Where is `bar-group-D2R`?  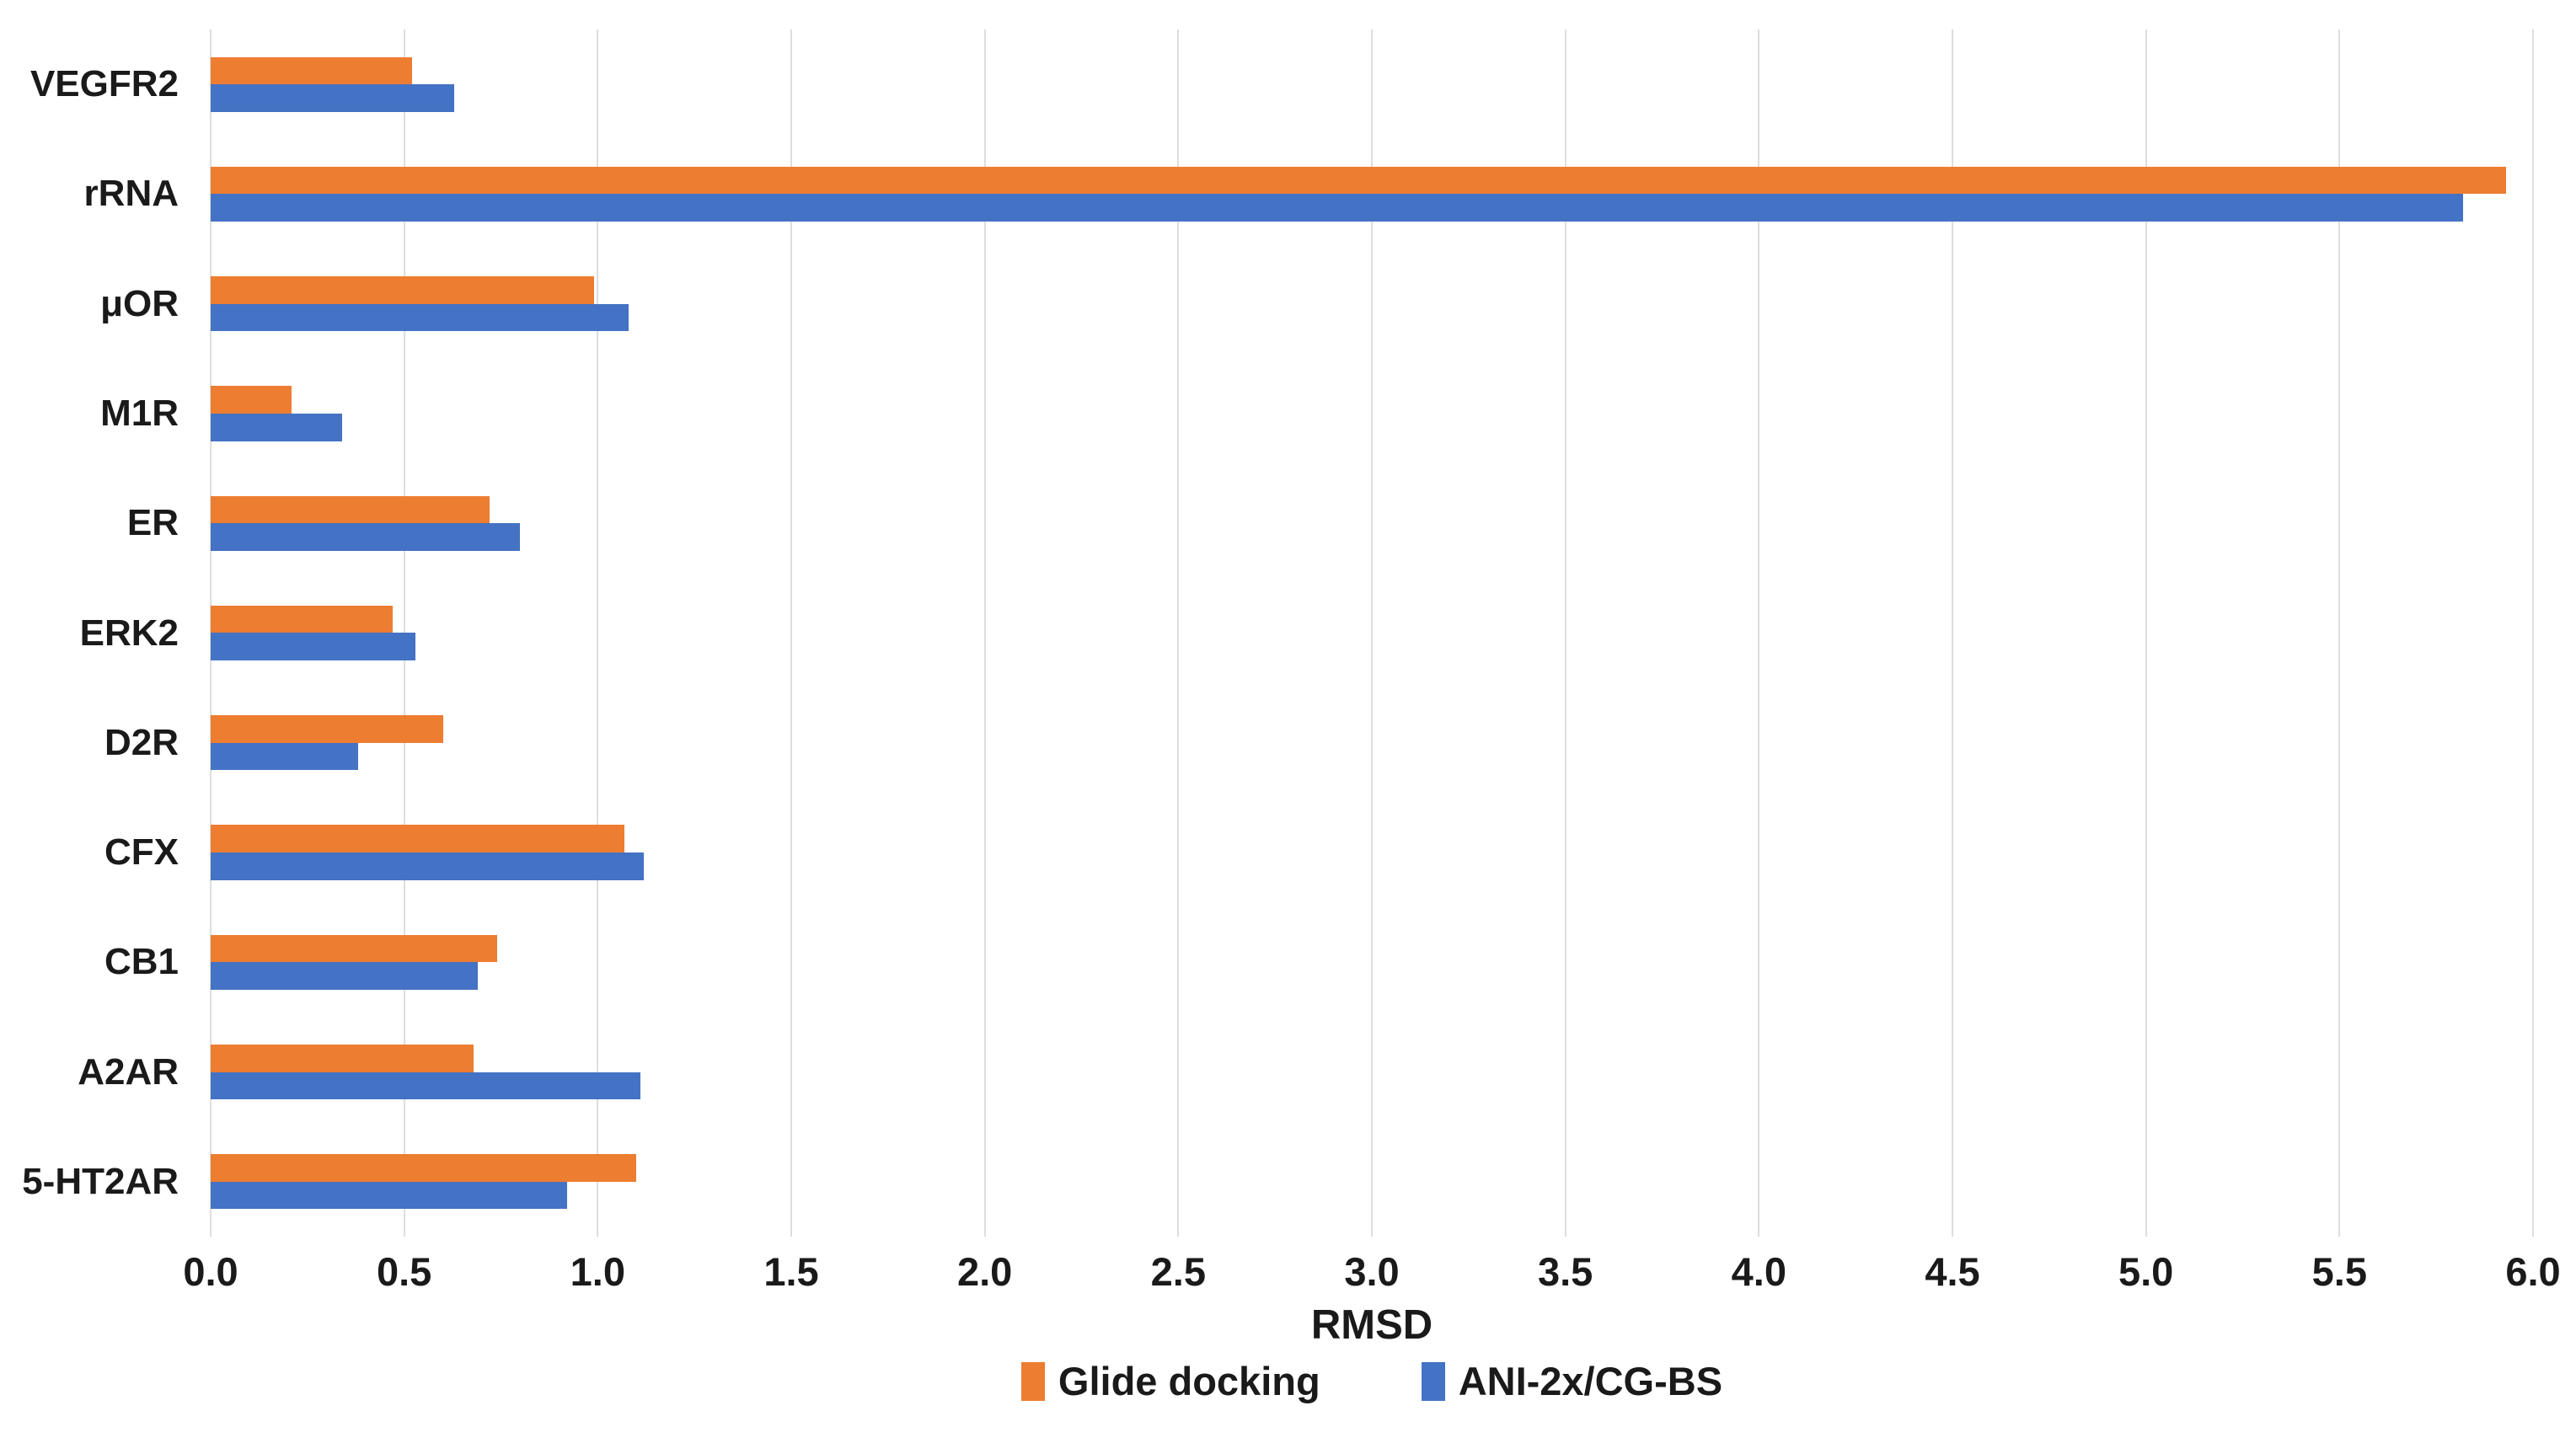 bar-group-D2R is located at coordinates (1372, 743).